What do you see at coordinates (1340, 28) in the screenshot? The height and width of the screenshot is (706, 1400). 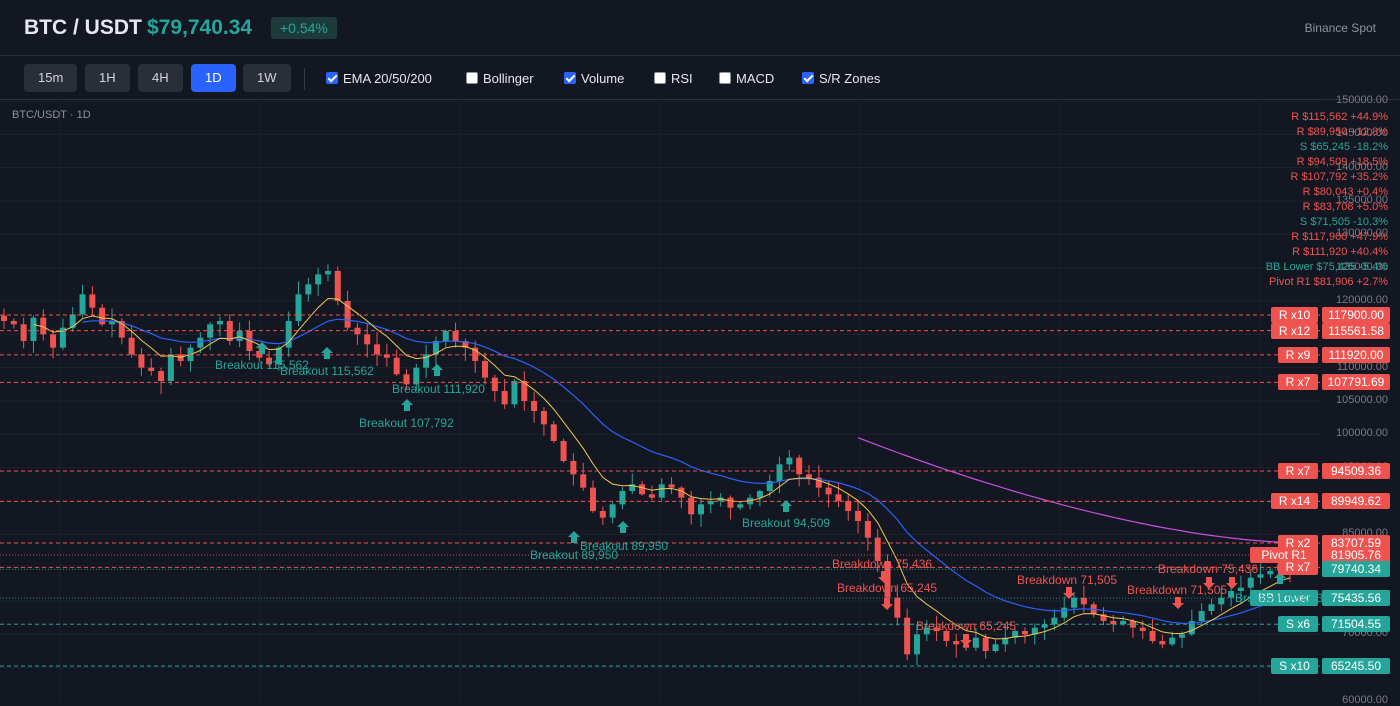 I see `exchange-label: Binance Spot` at bounding box center [1340, 28].